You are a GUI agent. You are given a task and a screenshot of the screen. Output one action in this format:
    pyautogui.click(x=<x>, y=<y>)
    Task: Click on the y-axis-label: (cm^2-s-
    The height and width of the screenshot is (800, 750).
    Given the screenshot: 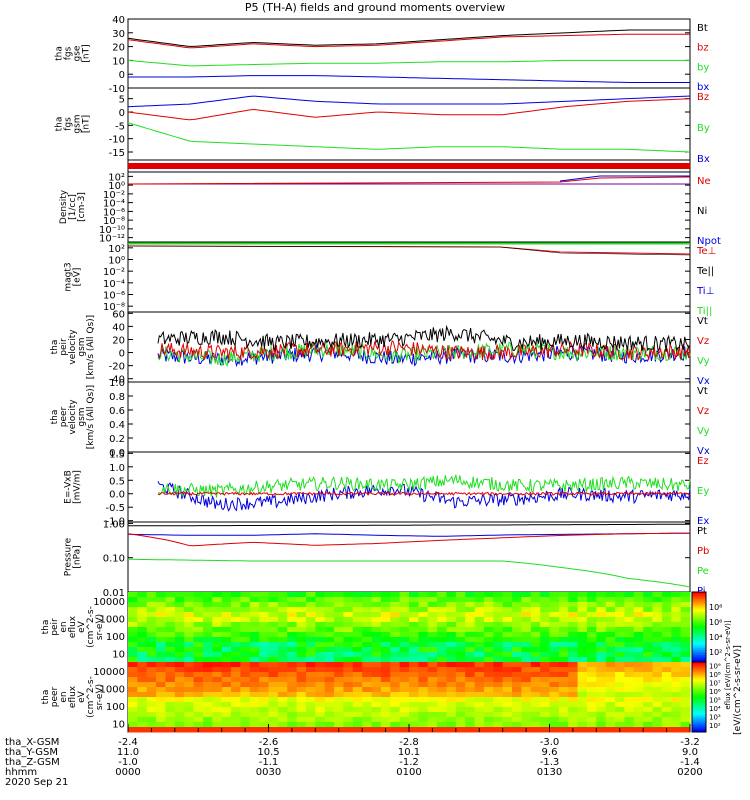 What is the action you would take?
    pyautogui.click(x=91, y=697)
    